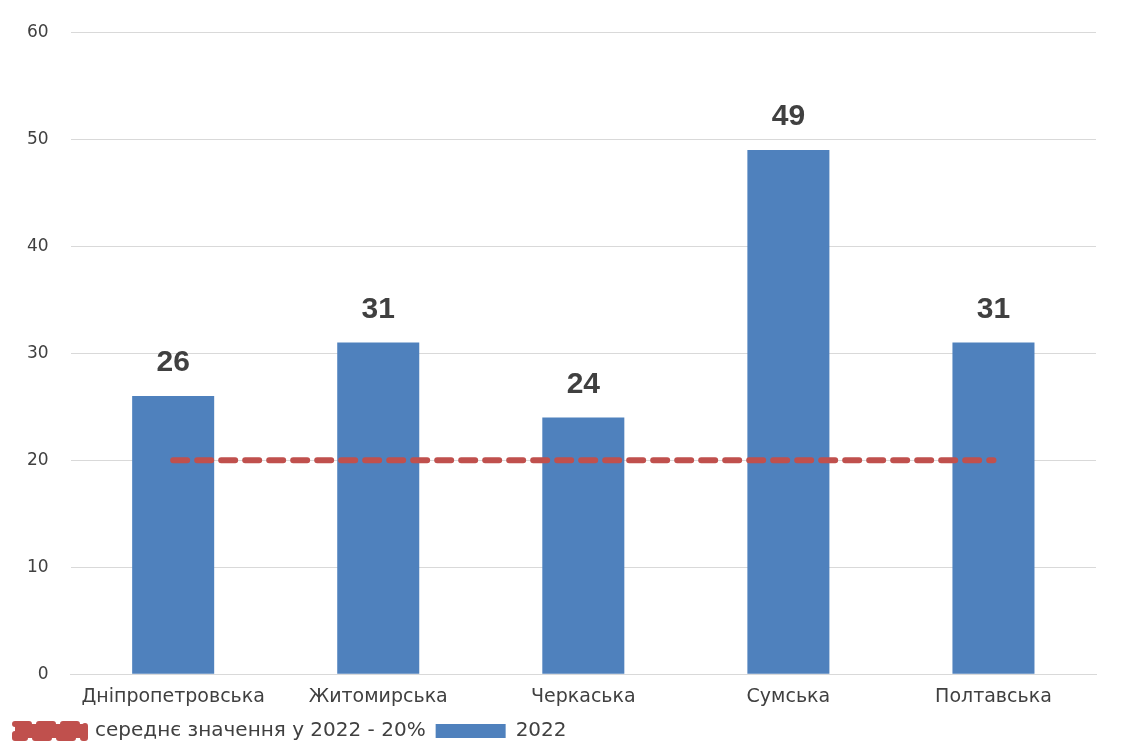  I want to click on x-tick-label: Дніпропетровська, so click(173, 694).